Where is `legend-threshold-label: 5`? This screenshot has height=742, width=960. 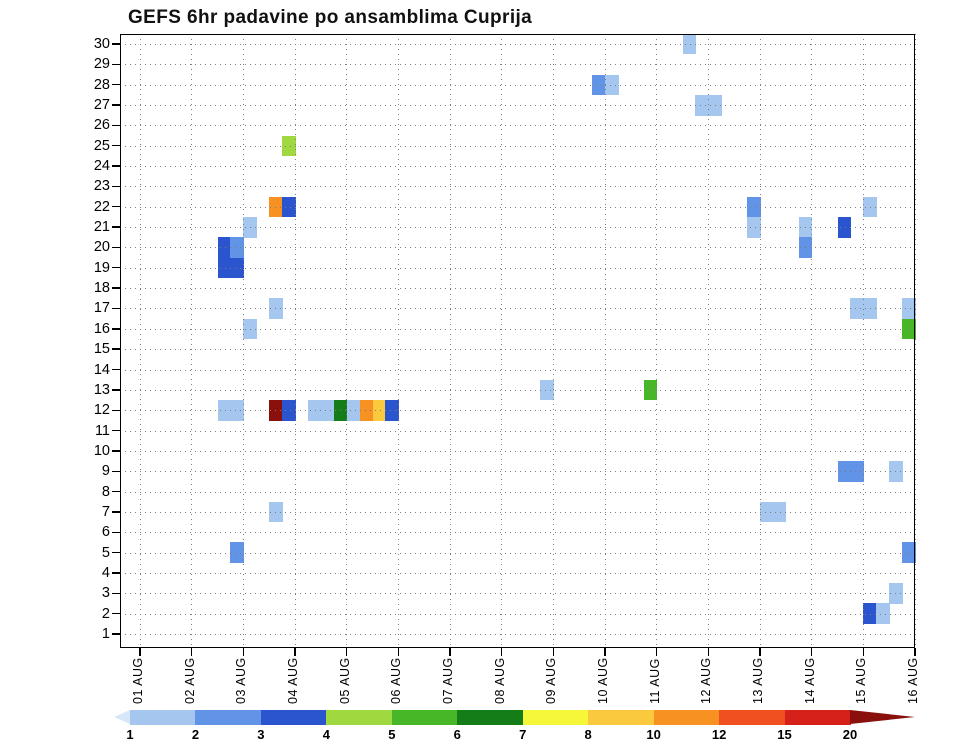
legend-threshold-label: 5 is located at coordinates (392, 734).